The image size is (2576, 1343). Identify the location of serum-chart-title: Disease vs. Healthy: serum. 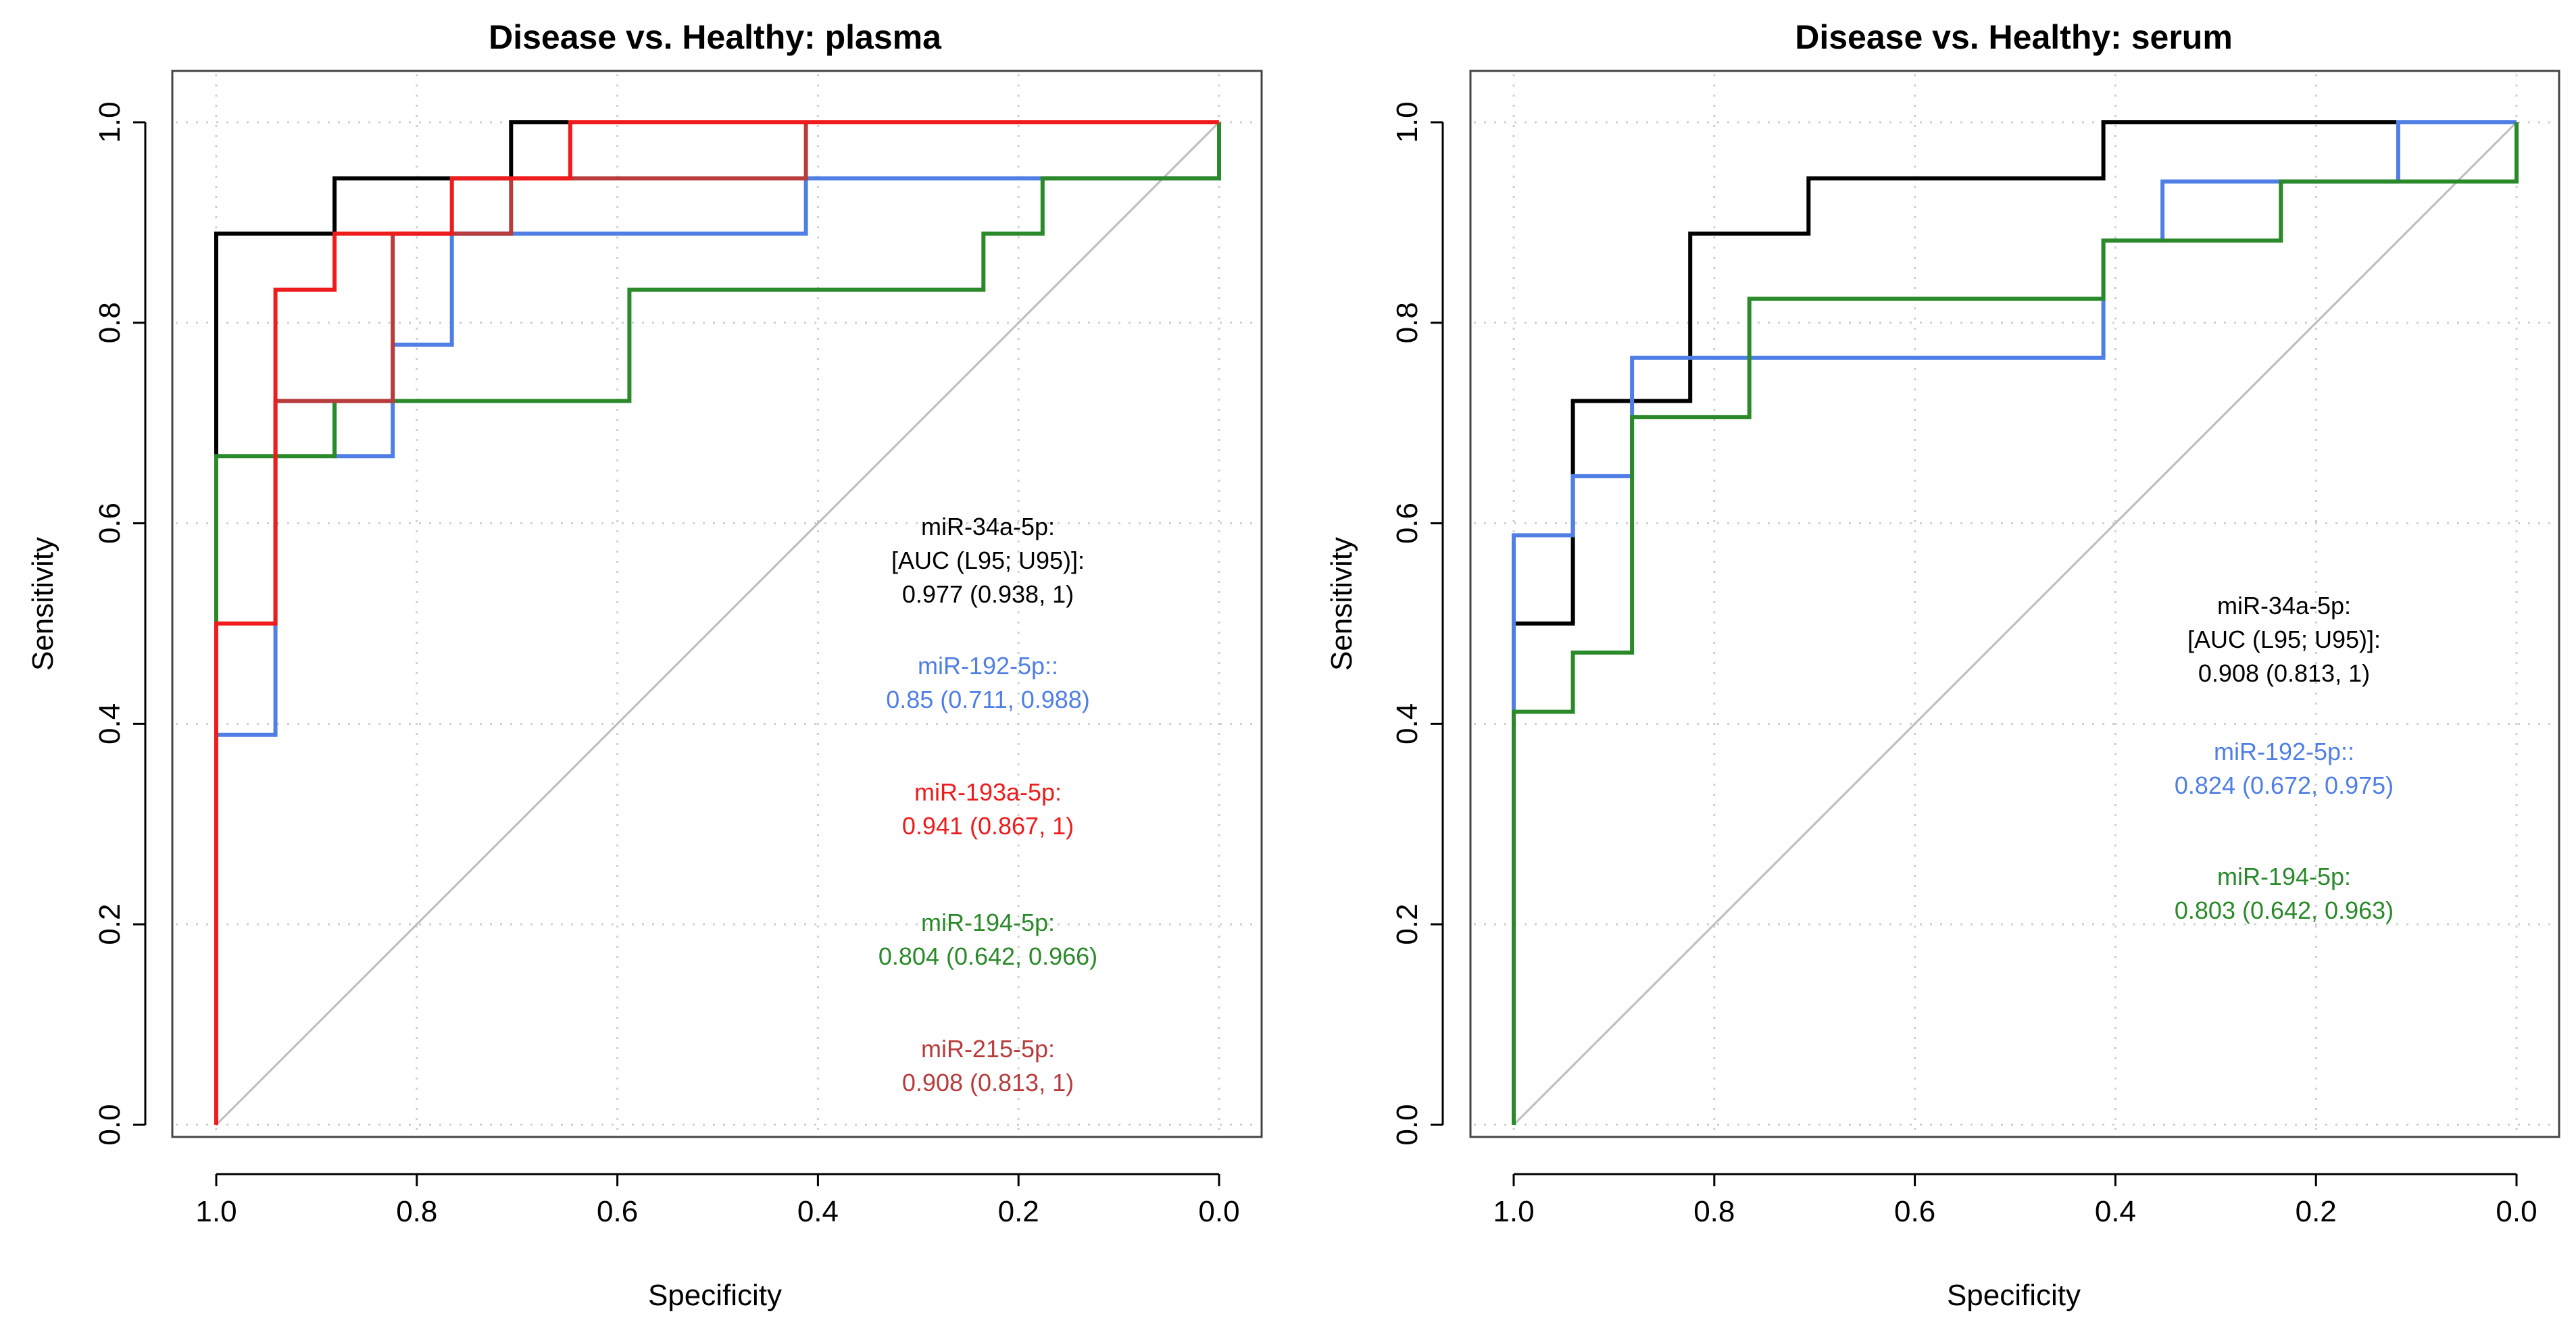
(2014, 37).